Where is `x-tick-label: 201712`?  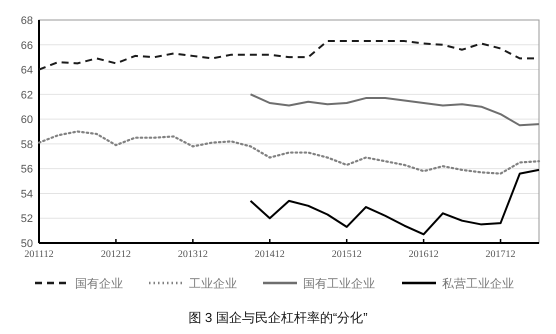 x-tick-label: 201712 is located at coordinates (501, 254).